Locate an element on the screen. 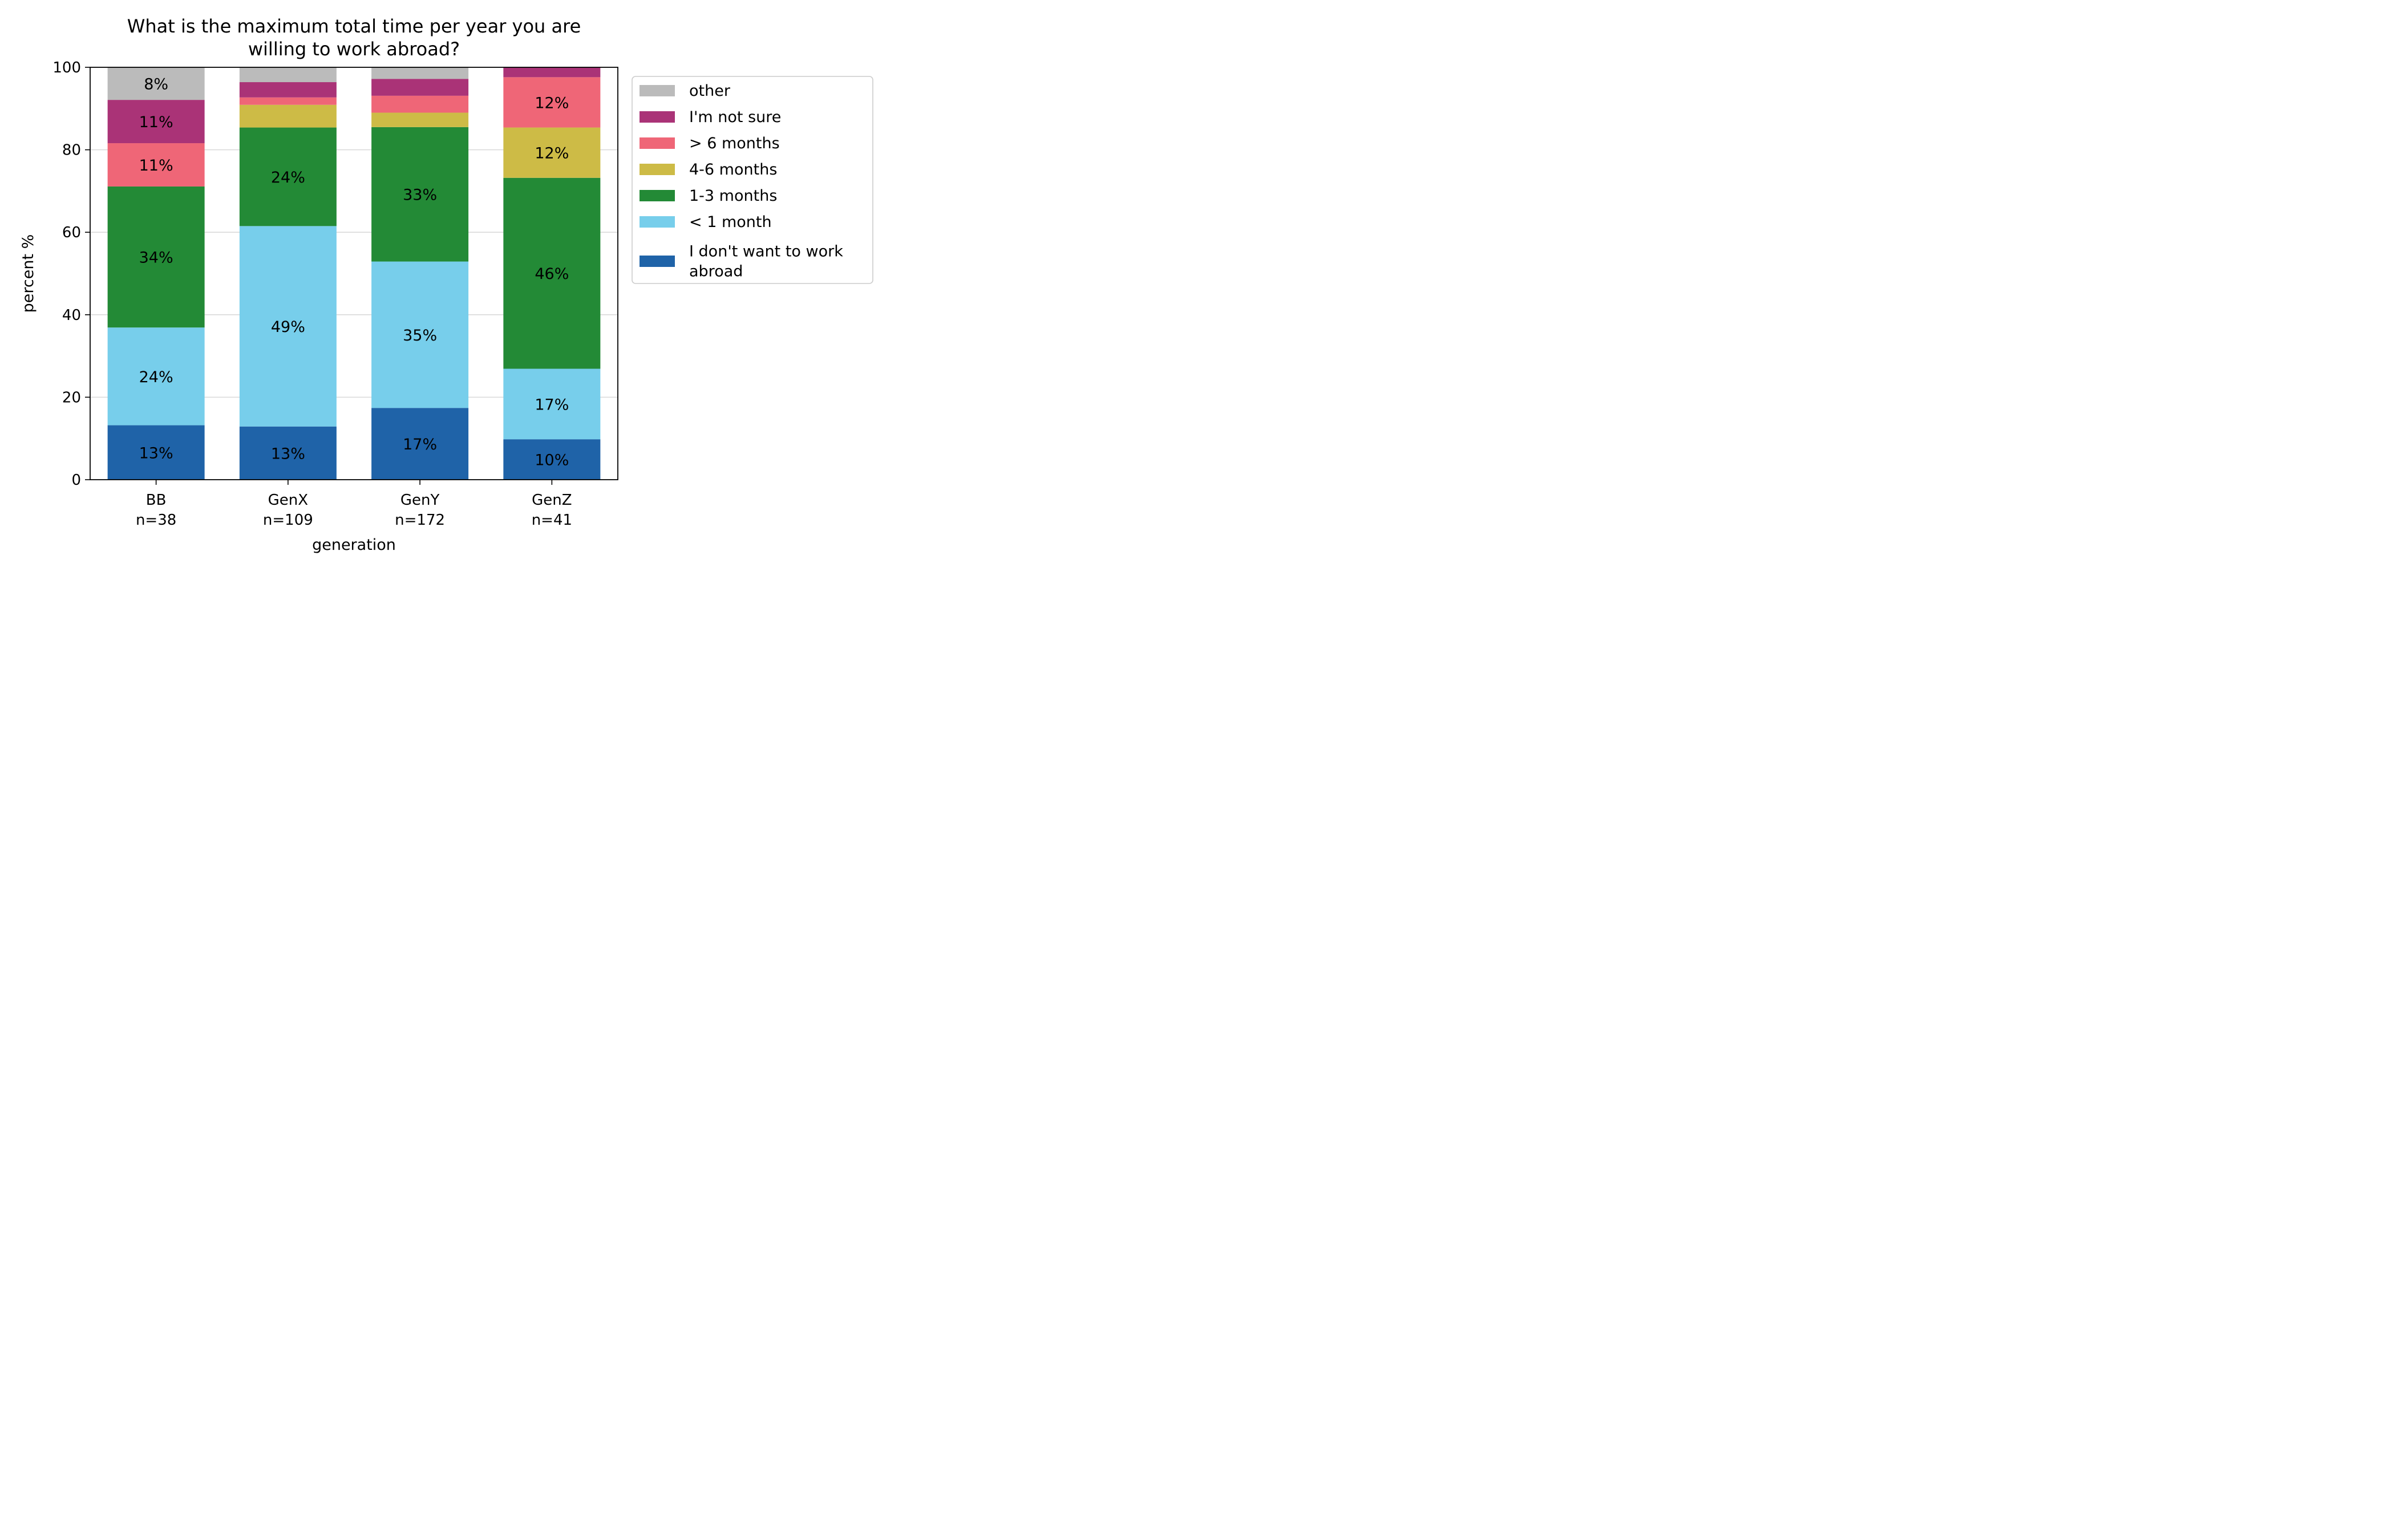  x-tick-label: BB is located at coordinates (156, 501).